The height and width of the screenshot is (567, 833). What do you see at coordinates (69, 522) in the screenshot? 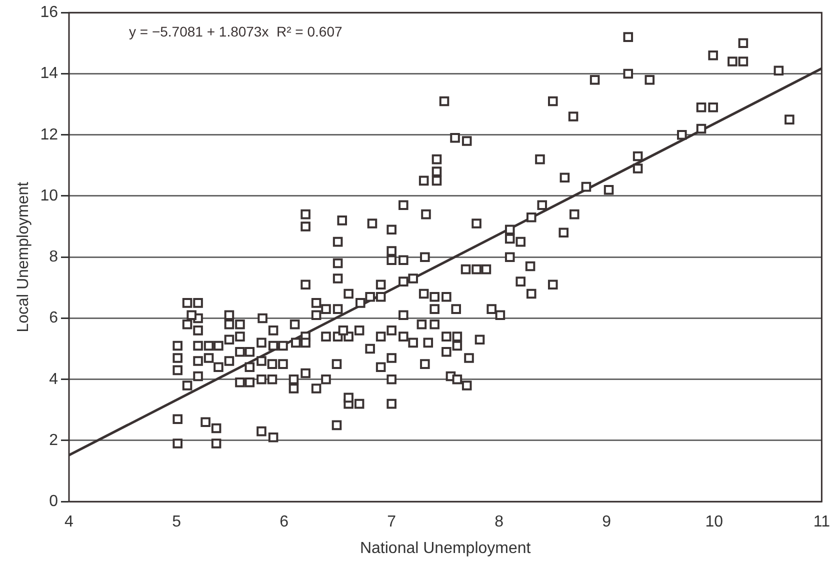
I see `x-tick-label: 4` at bounding box center [69, 522].